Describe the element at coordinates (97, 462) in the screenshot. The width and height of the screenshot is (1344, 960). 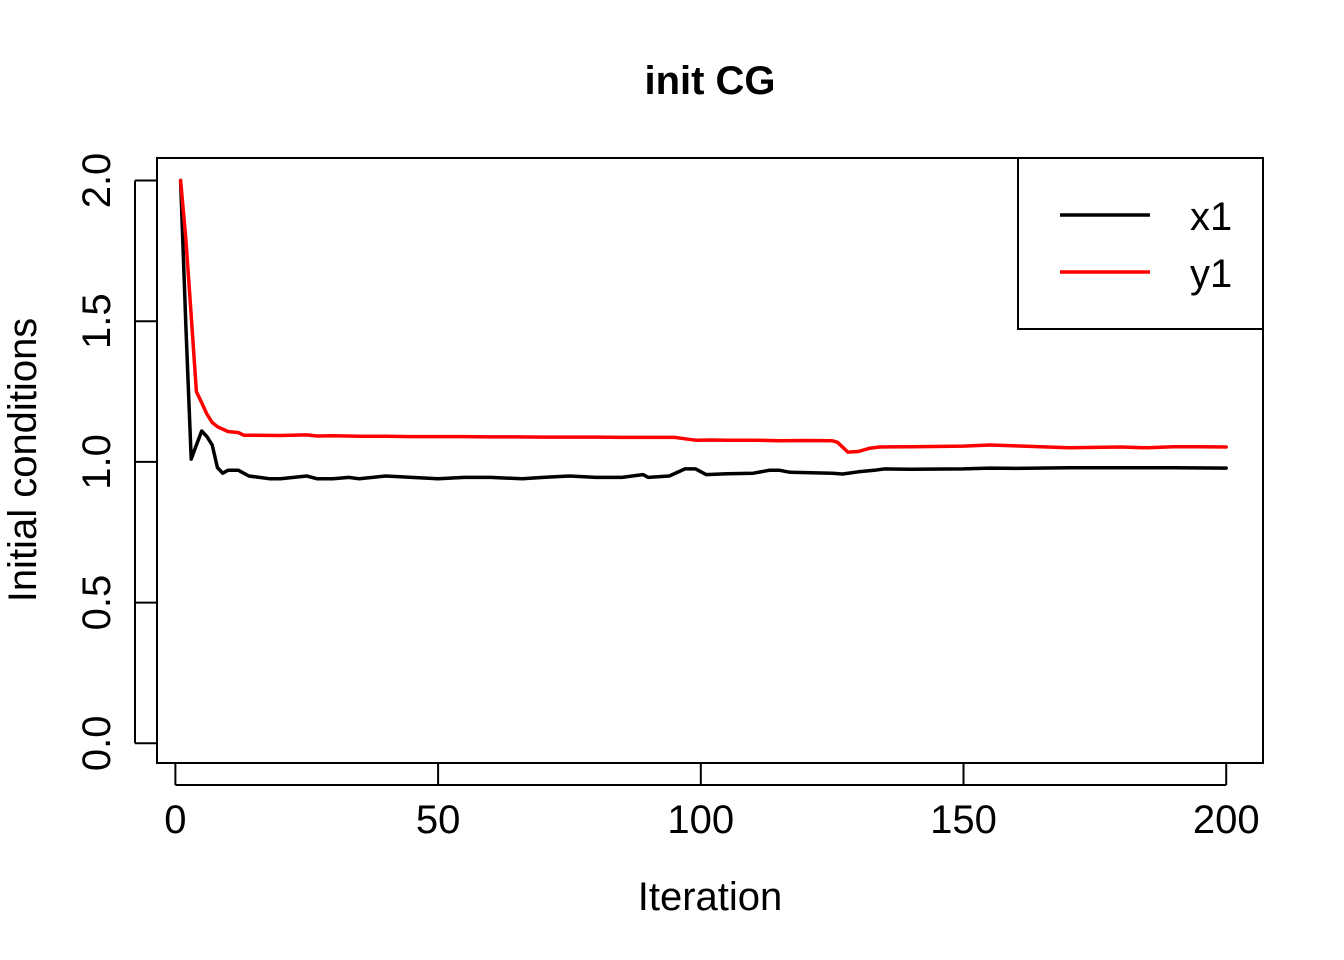
I see `y-tick-label: 1.0` at that location.